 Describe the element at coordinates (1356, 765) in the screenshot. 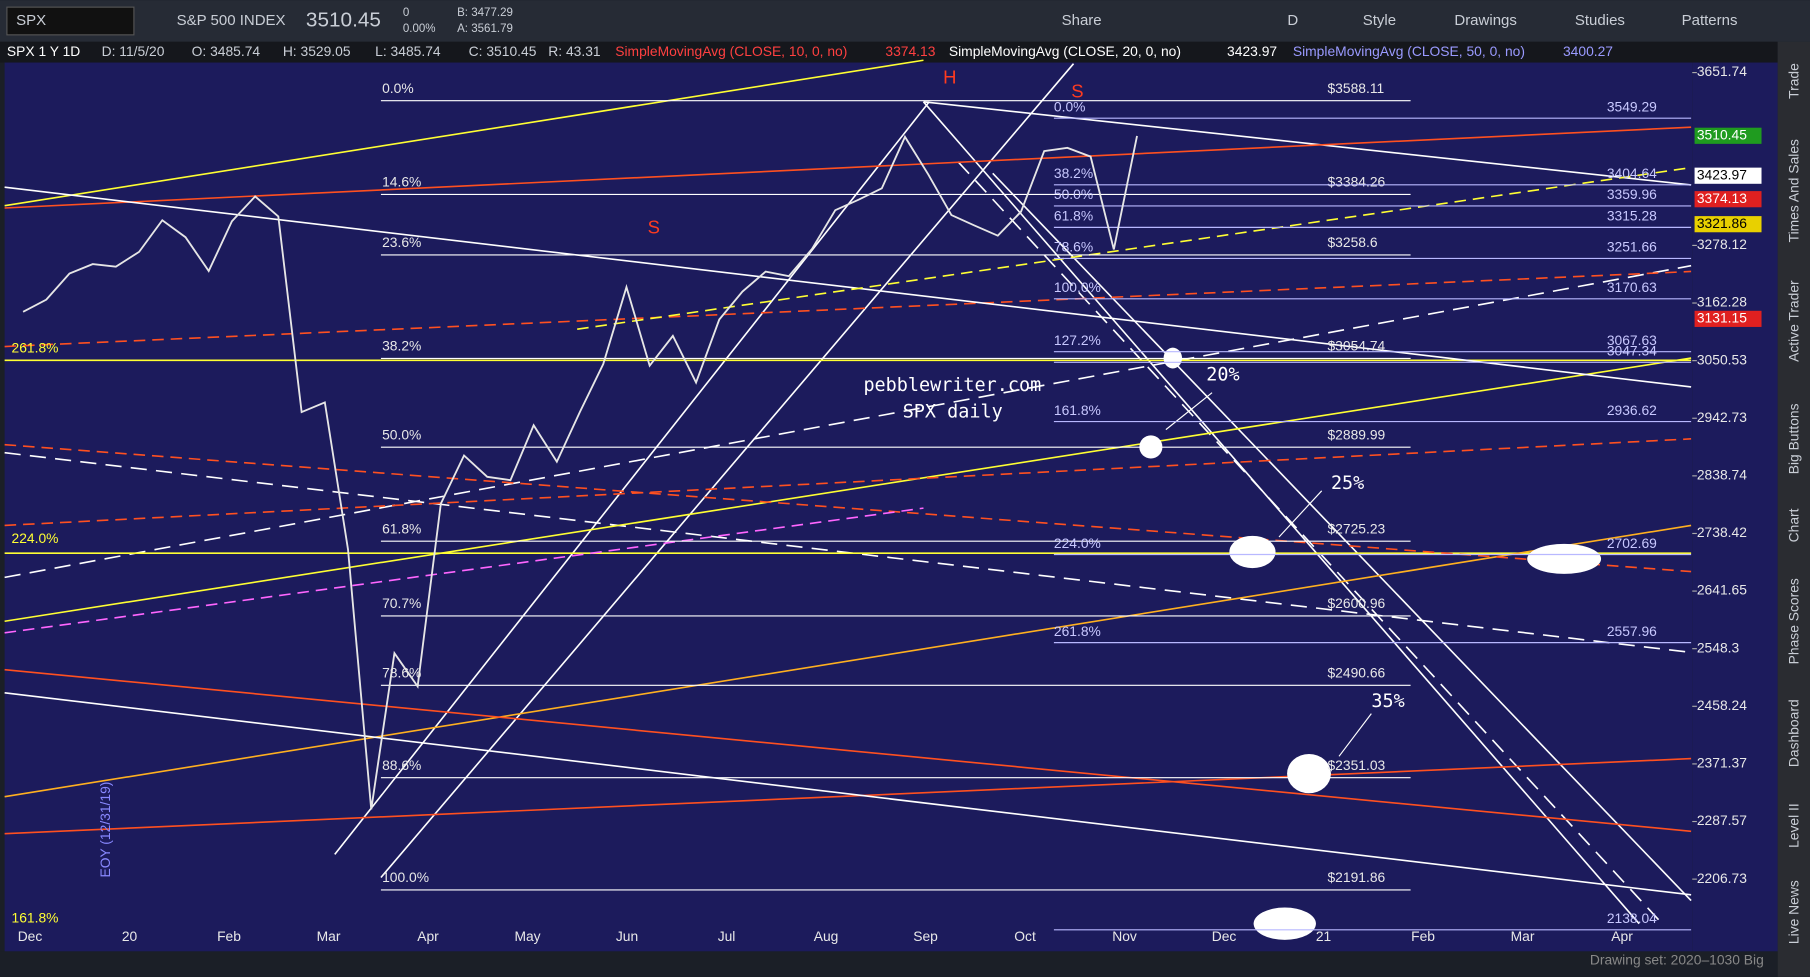

I see `fib-price: $2351.03` at that location.